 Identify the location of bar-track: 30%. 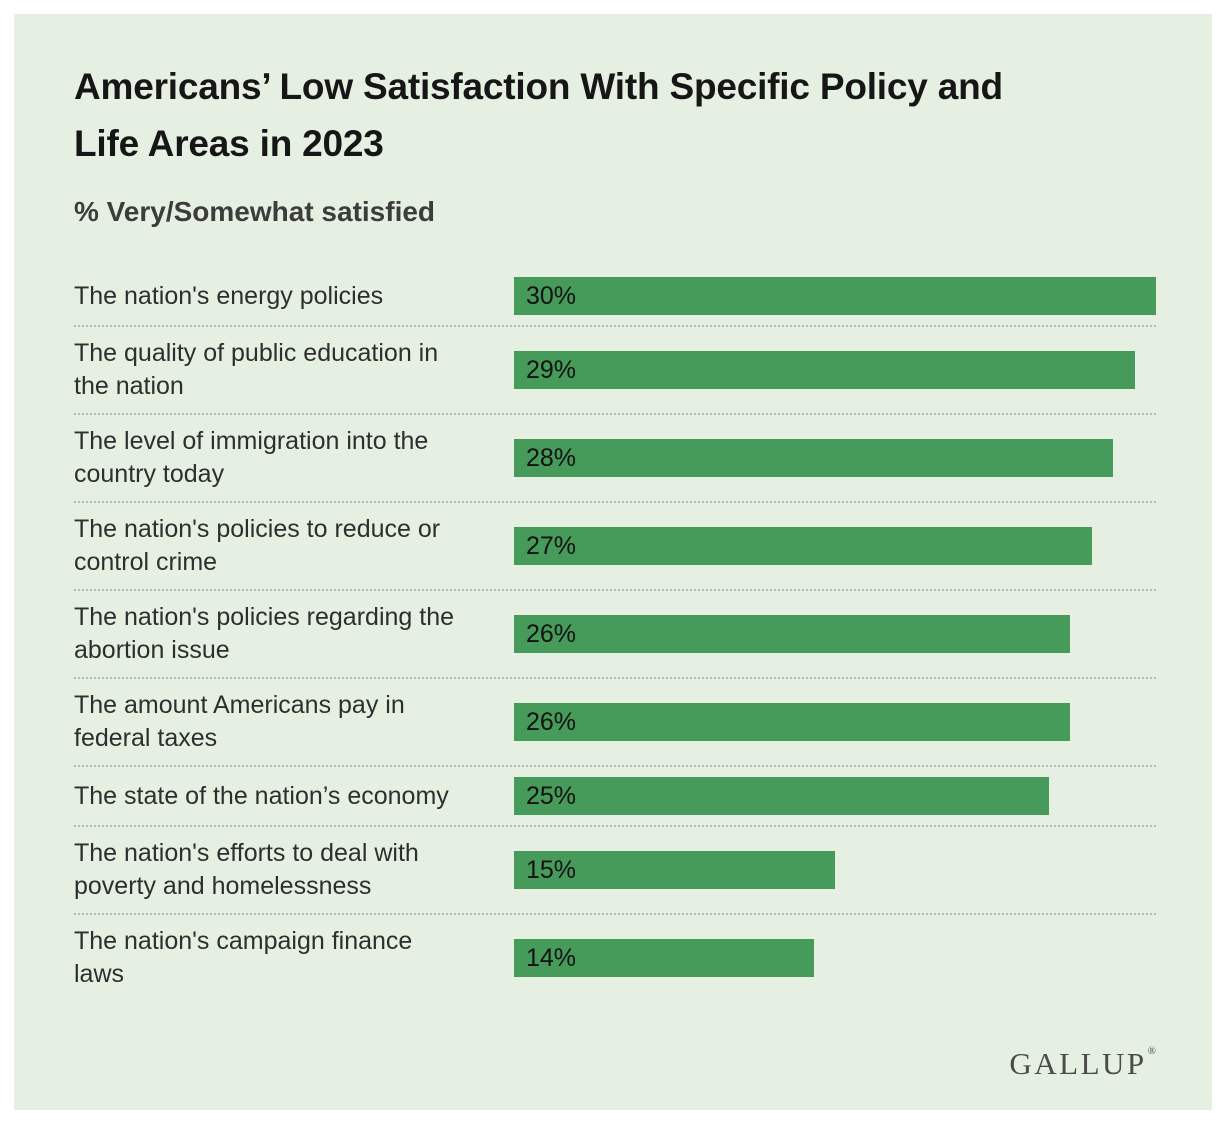
(835, 296).